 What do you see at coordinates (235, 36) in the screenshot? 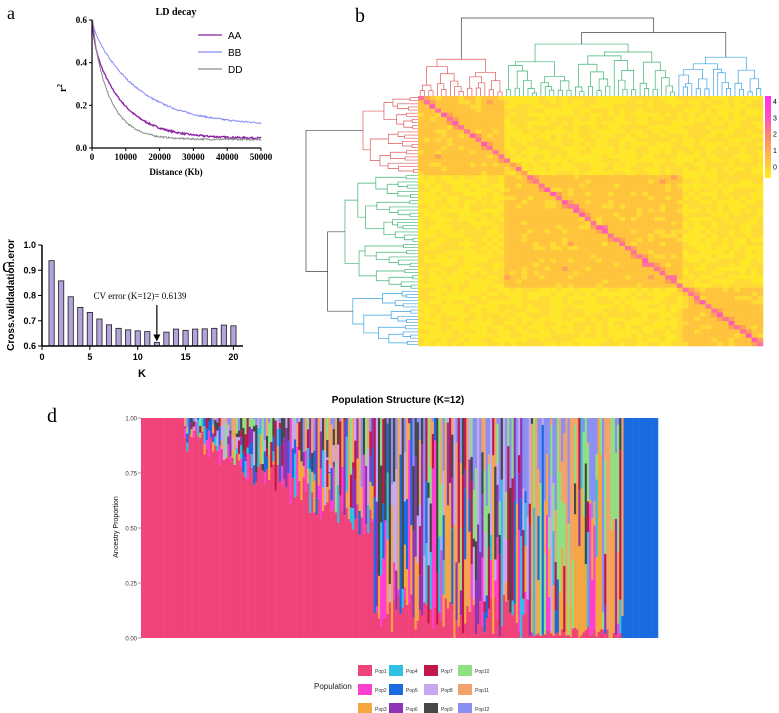
I see `ld-decay-legend-label-AA: AA` at bounding box center [235, 36].